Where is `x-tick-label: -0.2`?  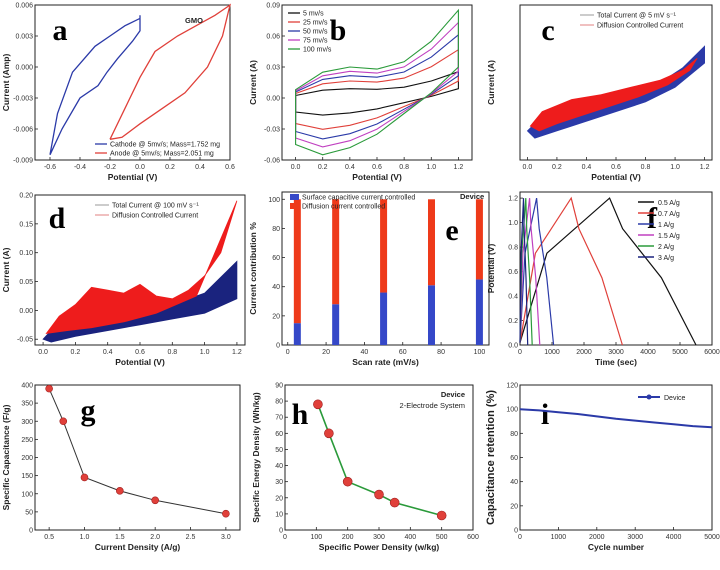 x-tick-label: -0.2 is located at coordinates (110, 167).